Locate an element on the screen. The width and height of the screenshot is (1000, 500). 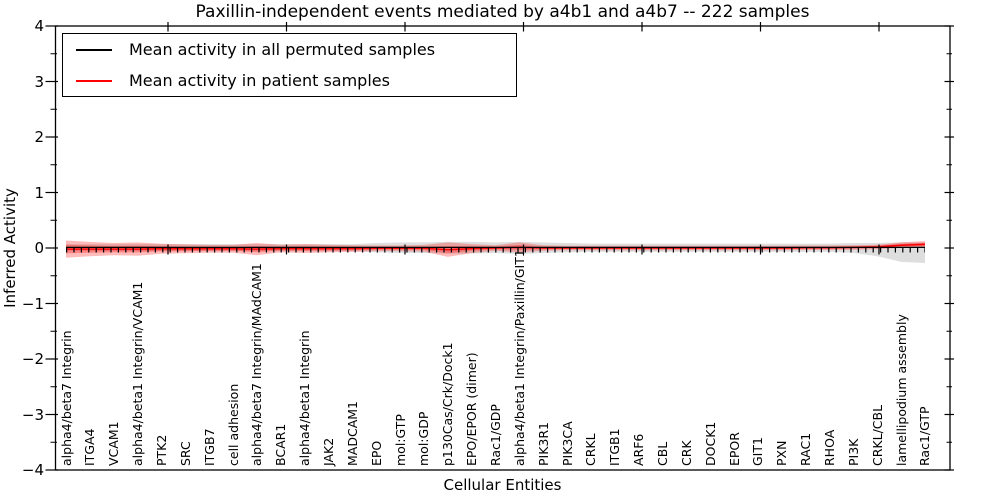
x-tick-label: Rac1/GTP is located at coordinates (925, 436).